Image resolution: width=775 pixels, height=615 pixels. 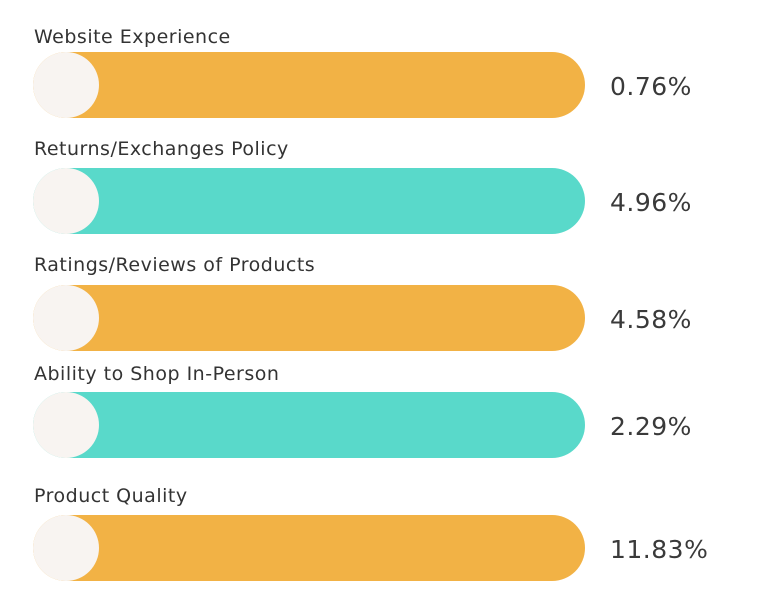 What do you see at coordinates (651, 319) in the screenshot?
I see `value-label: 4.58%` at bounding box center [651, 319].